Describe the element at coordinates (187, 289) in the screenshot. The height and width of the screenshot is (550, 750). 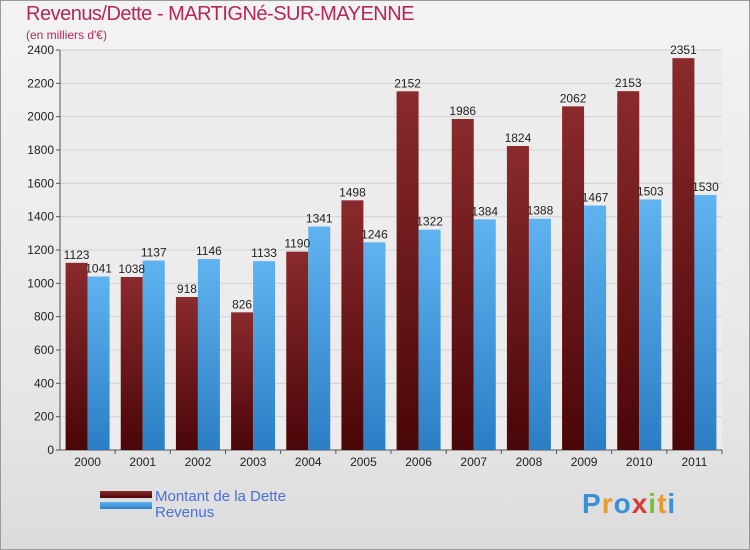
I see `data-label-dette: 918` at that location.